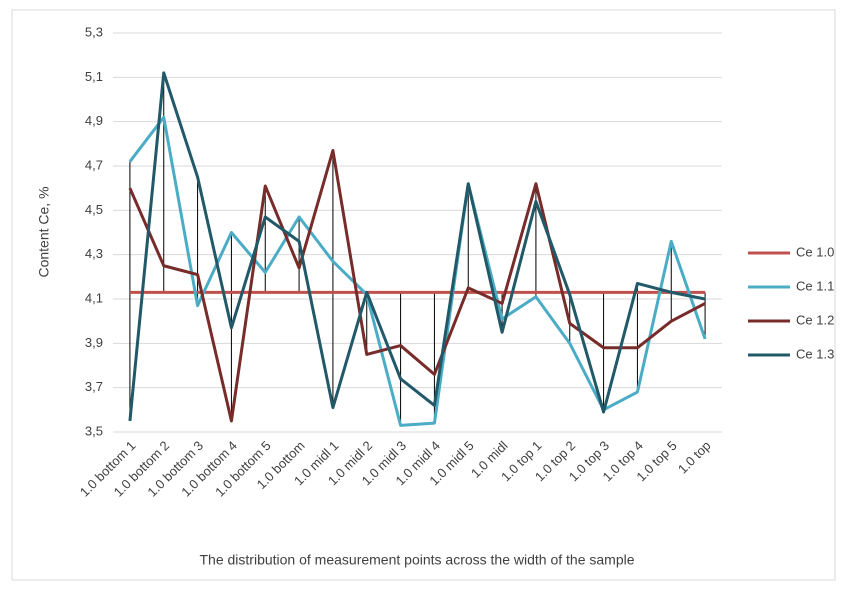  Describe the element at coordinates (44, 231) in the screenshot. I see `y-axis-label: Content Ce, %` at that location.